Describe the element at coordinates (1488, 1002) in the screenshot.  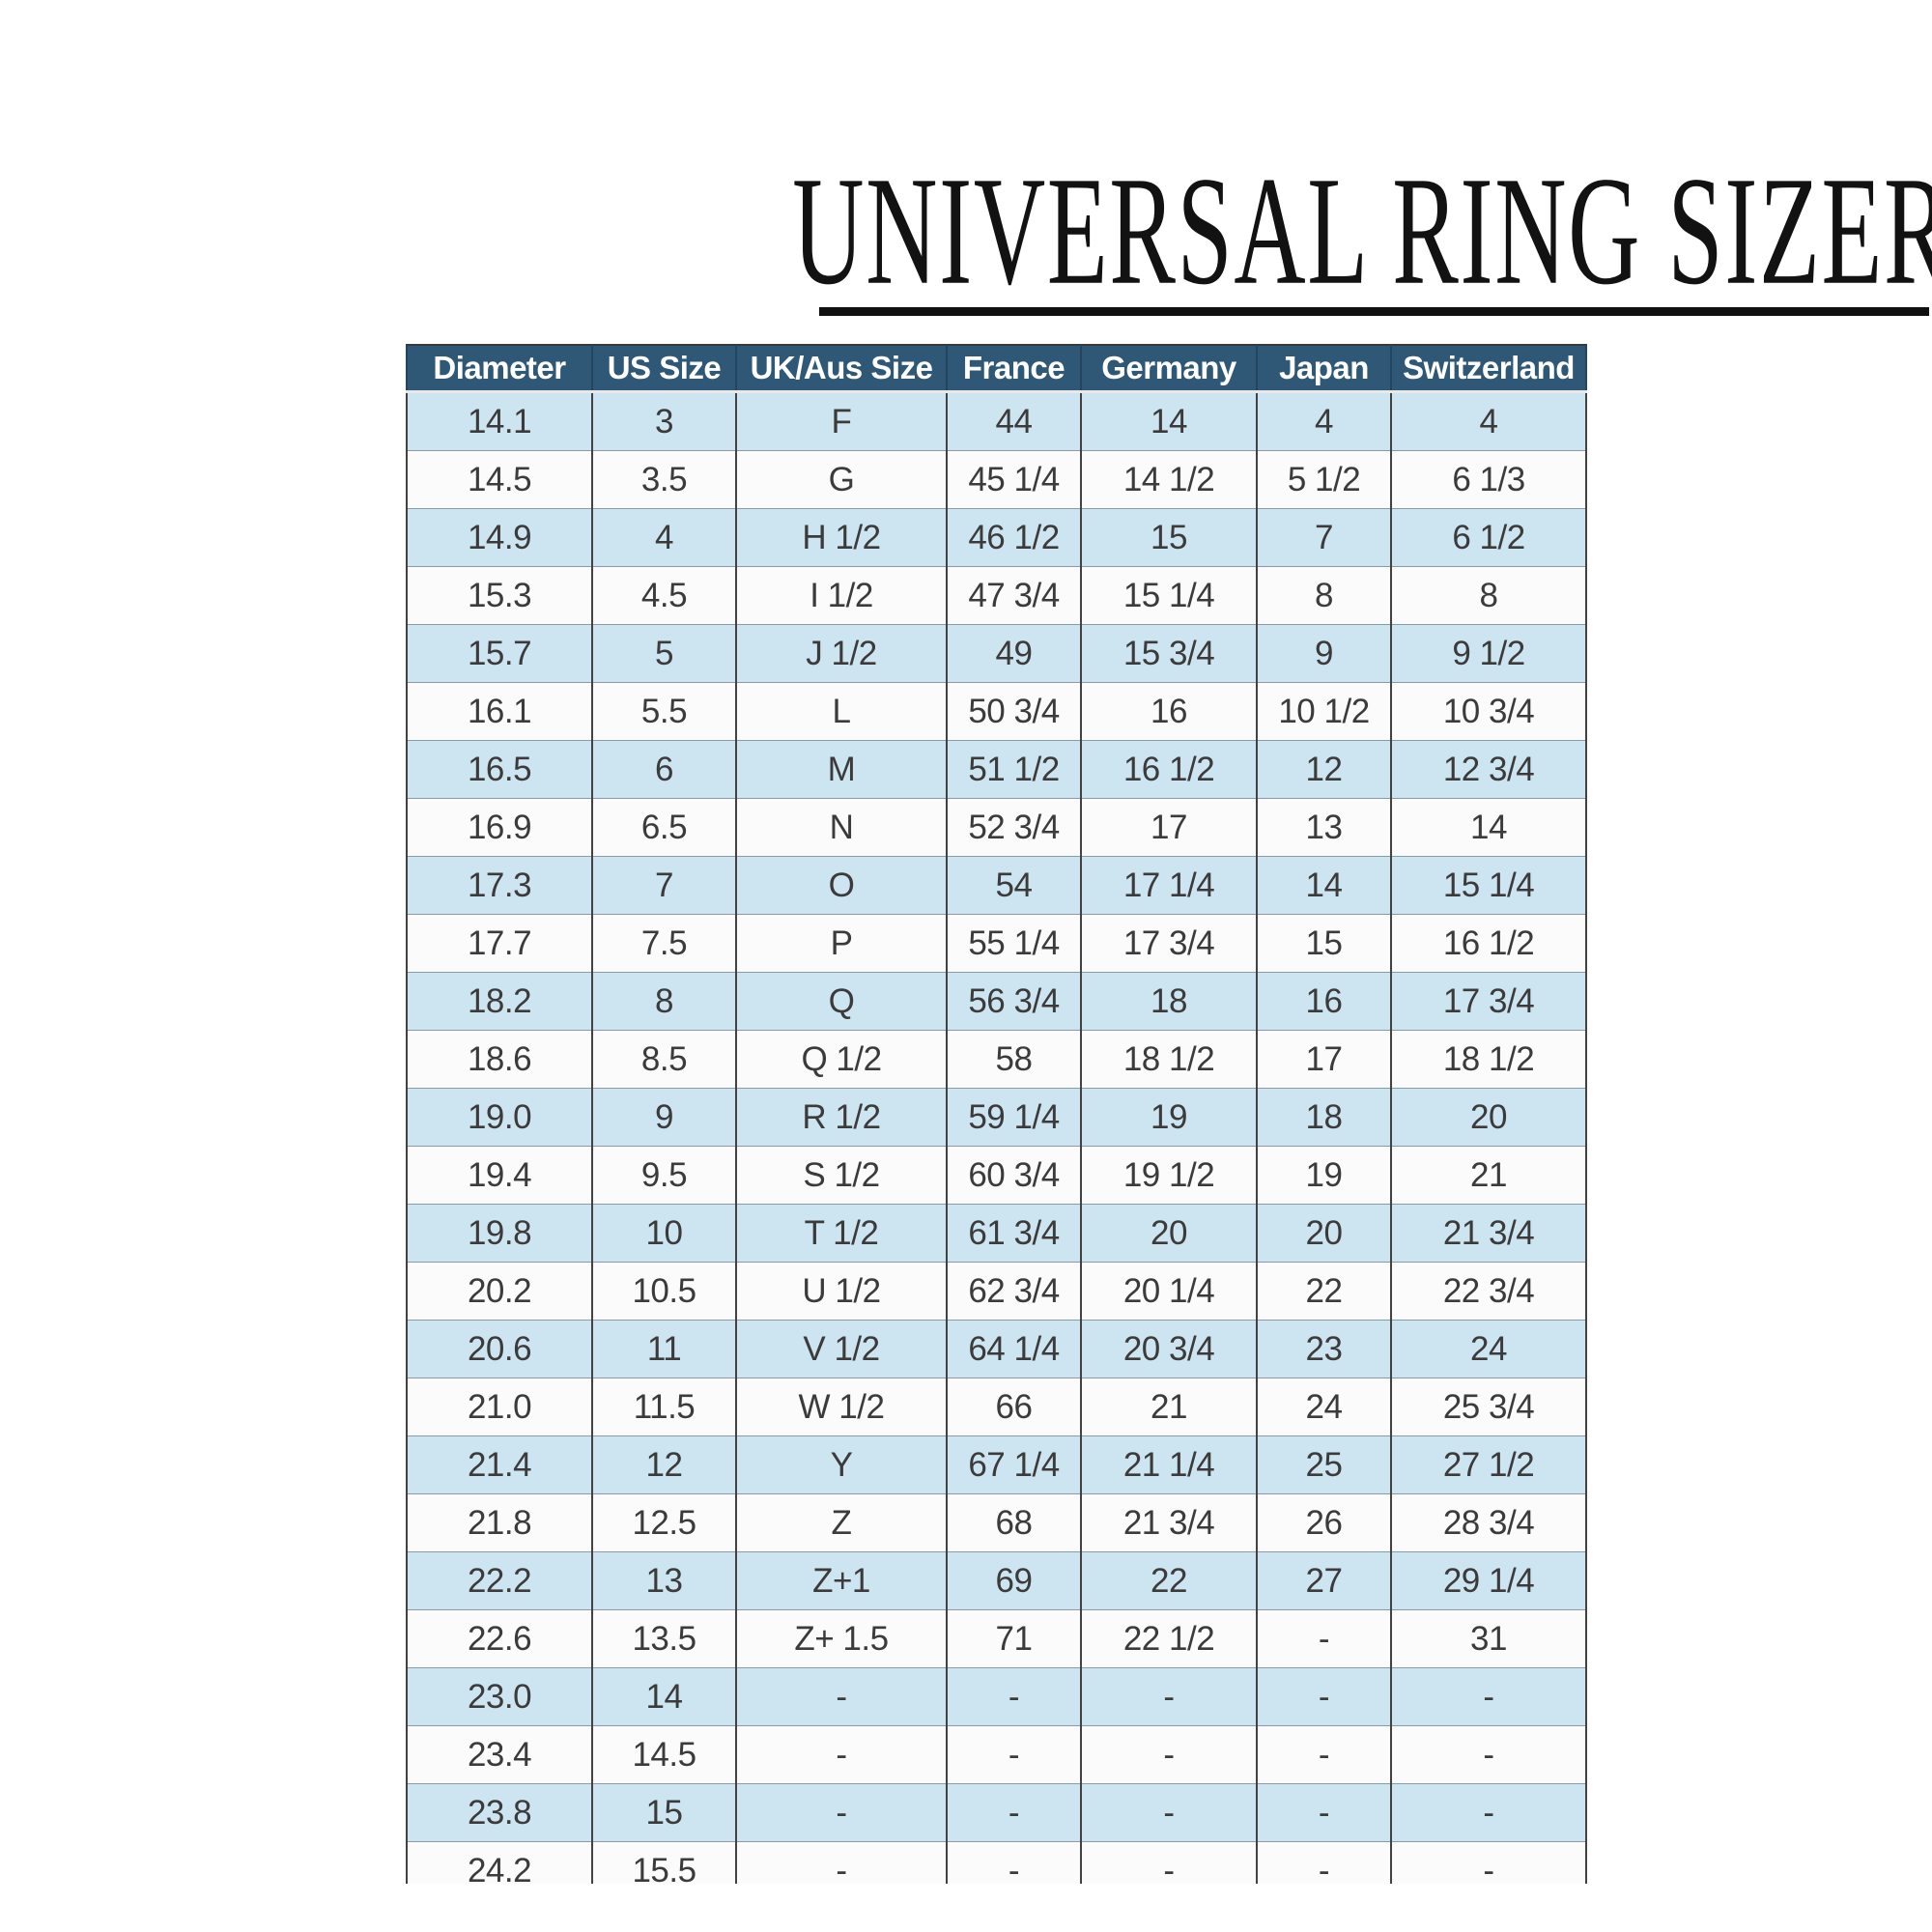
I see `table-cell: 17 3/4` at that location.